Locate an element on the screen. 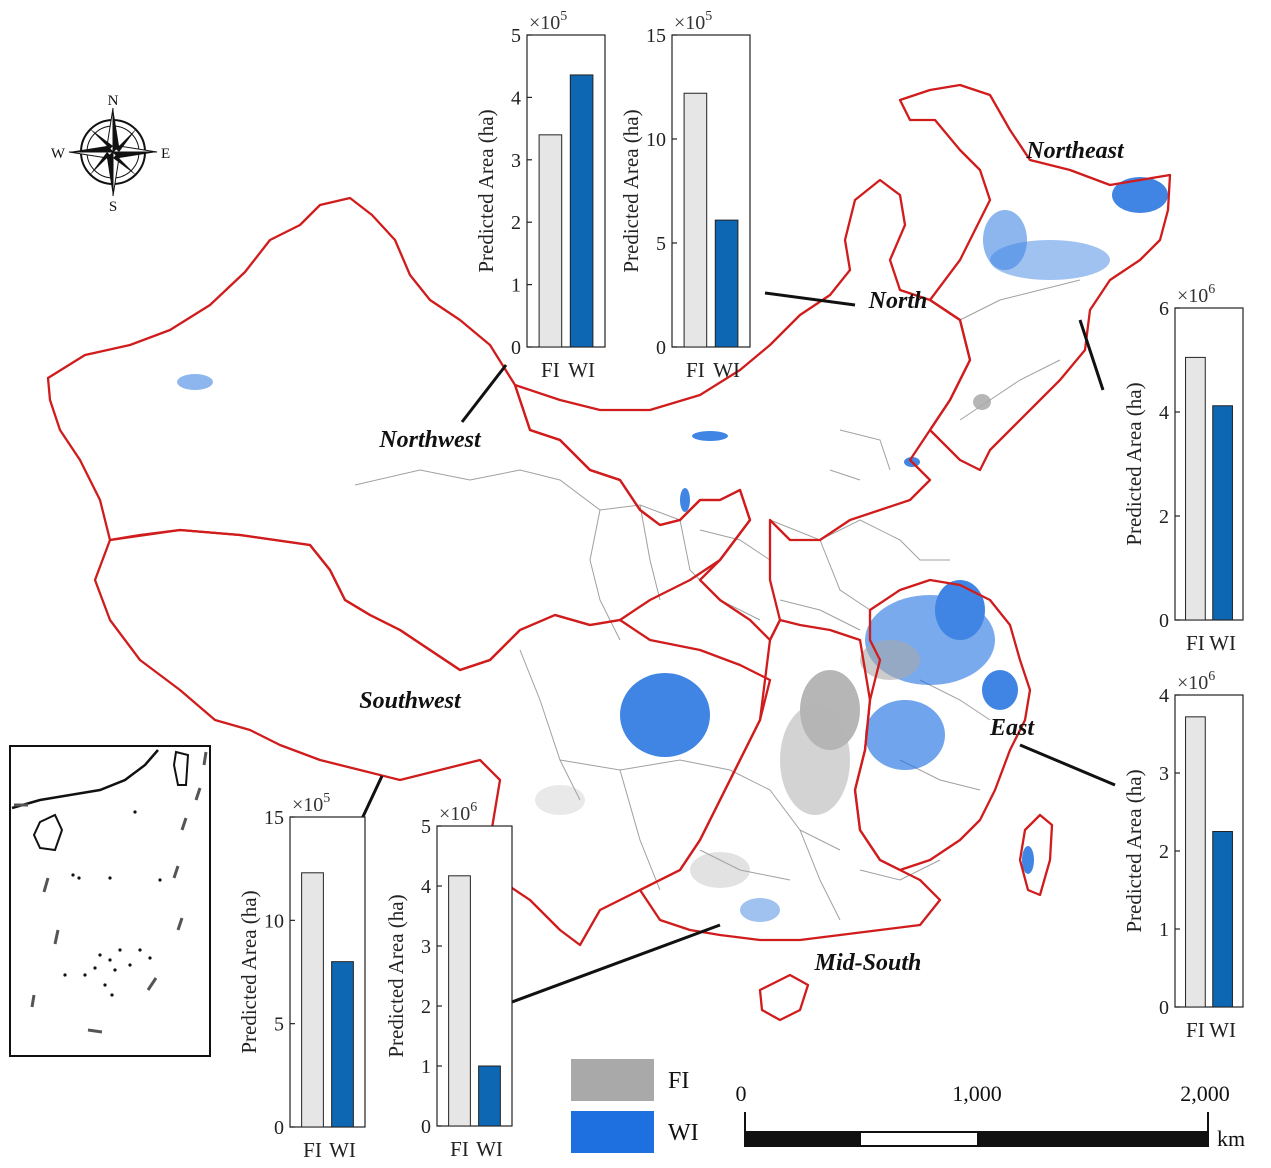 Image resolution: width=1271 pixels, height=1168 pixels. chart-northeast: 0 2 4 6 FI WI ×10⁶ Predicted Area (ha) is located at coordinates (1183, 468).